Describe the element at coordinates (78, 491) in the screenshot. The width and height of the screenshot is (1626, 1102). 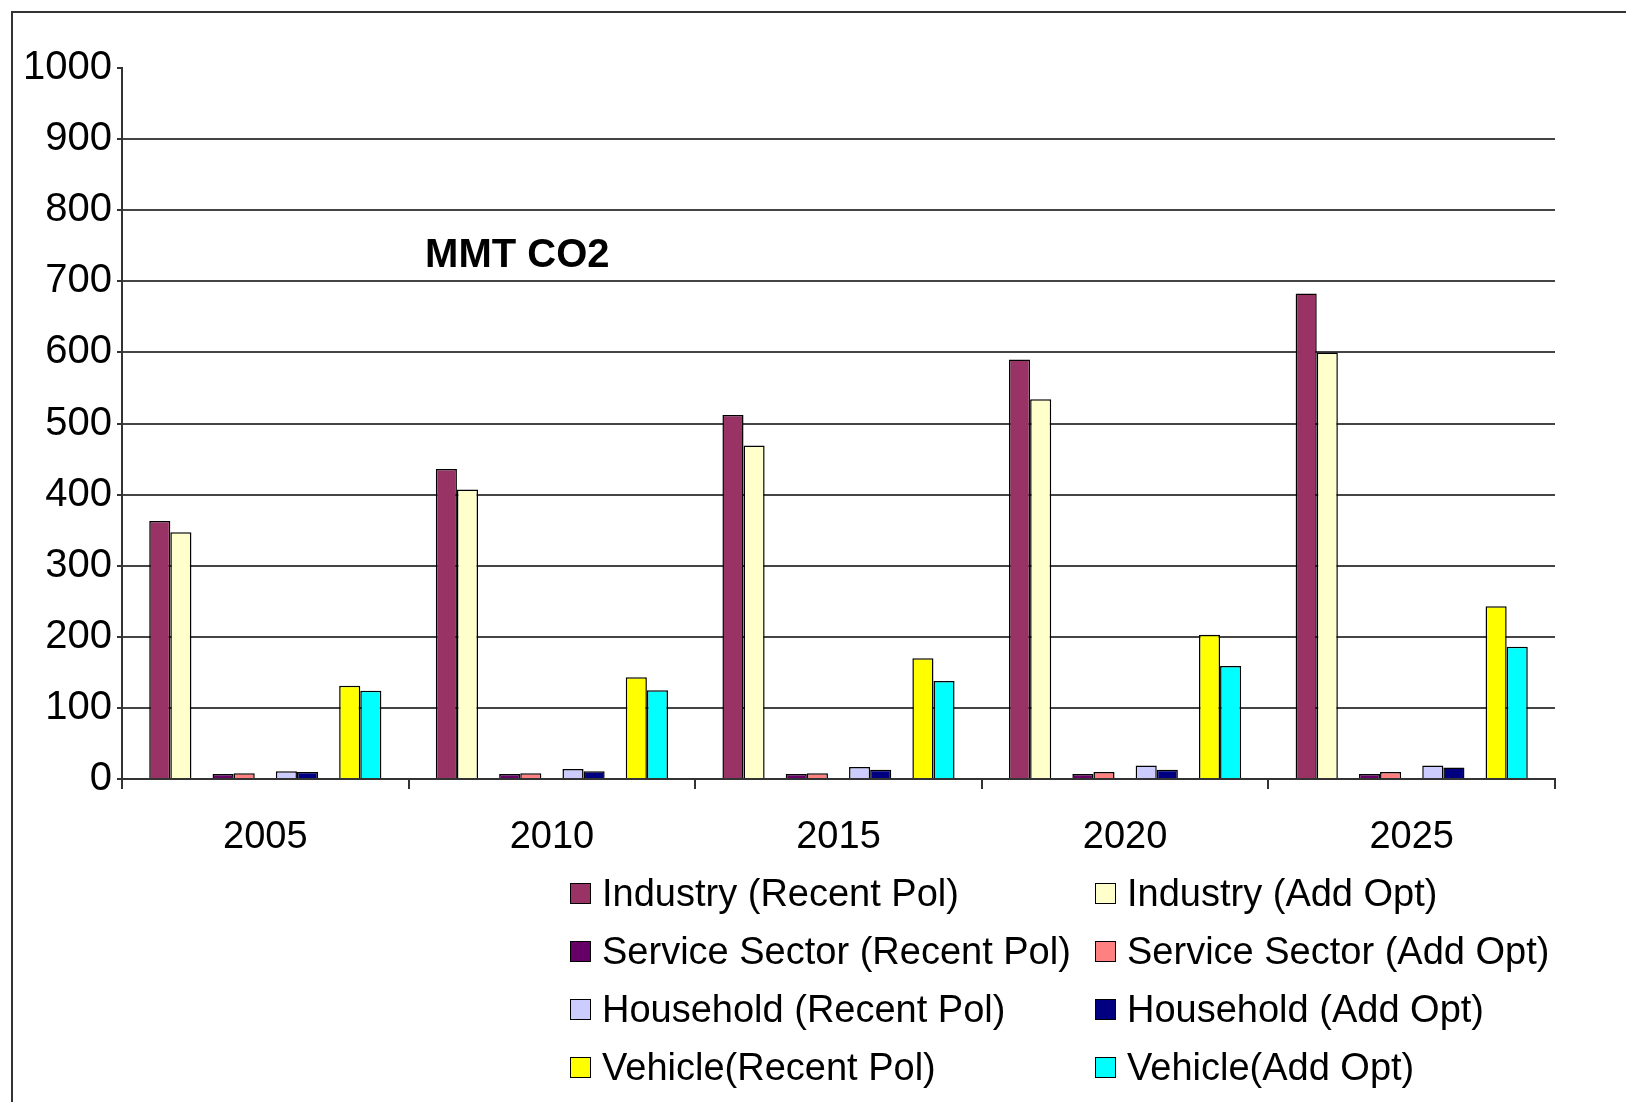
I see `y-tick-label: 400` at that location.